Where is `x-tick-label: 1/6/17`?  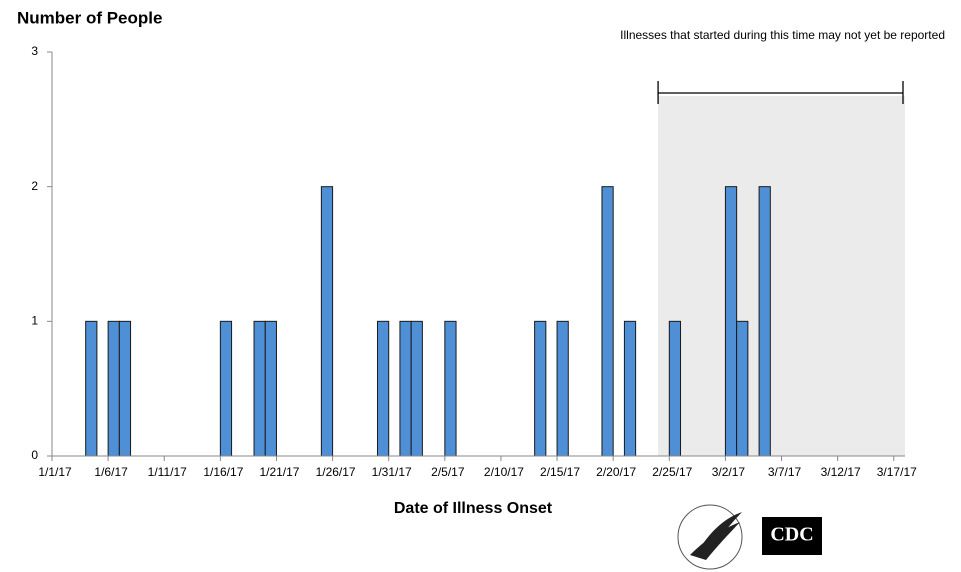 x-tick-label: 1/6/17 is located at coordinates (111, 472).